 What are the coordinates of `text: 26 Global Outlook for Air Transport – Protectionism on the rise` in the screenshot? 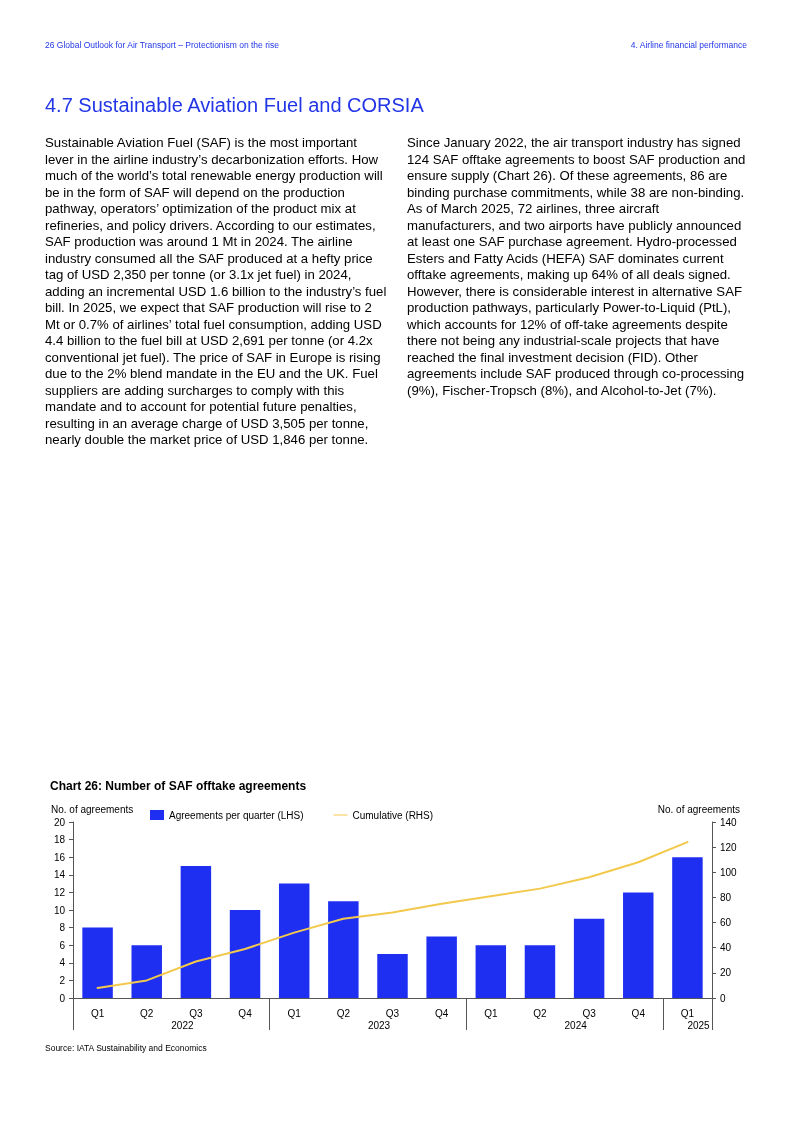 It's located at (162, 45).